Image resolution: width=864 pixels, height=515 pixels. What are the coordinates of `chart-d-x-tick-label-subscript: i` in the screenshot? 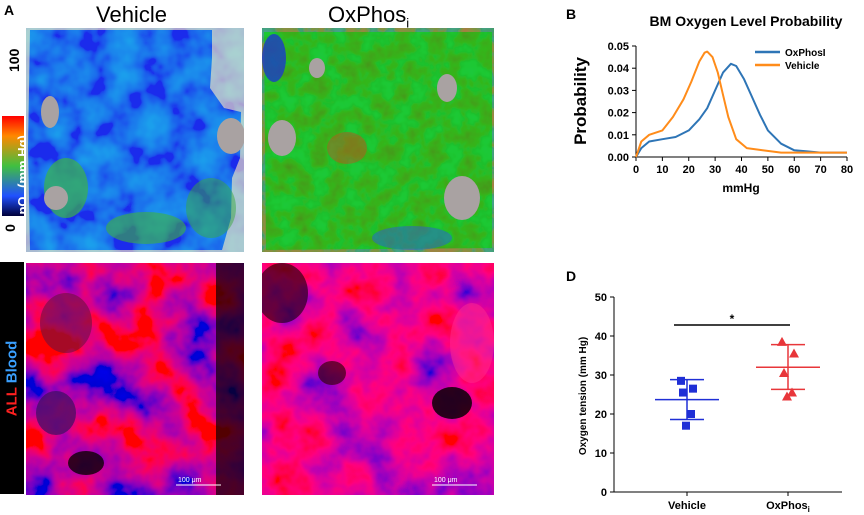 It's located at (809, 509).